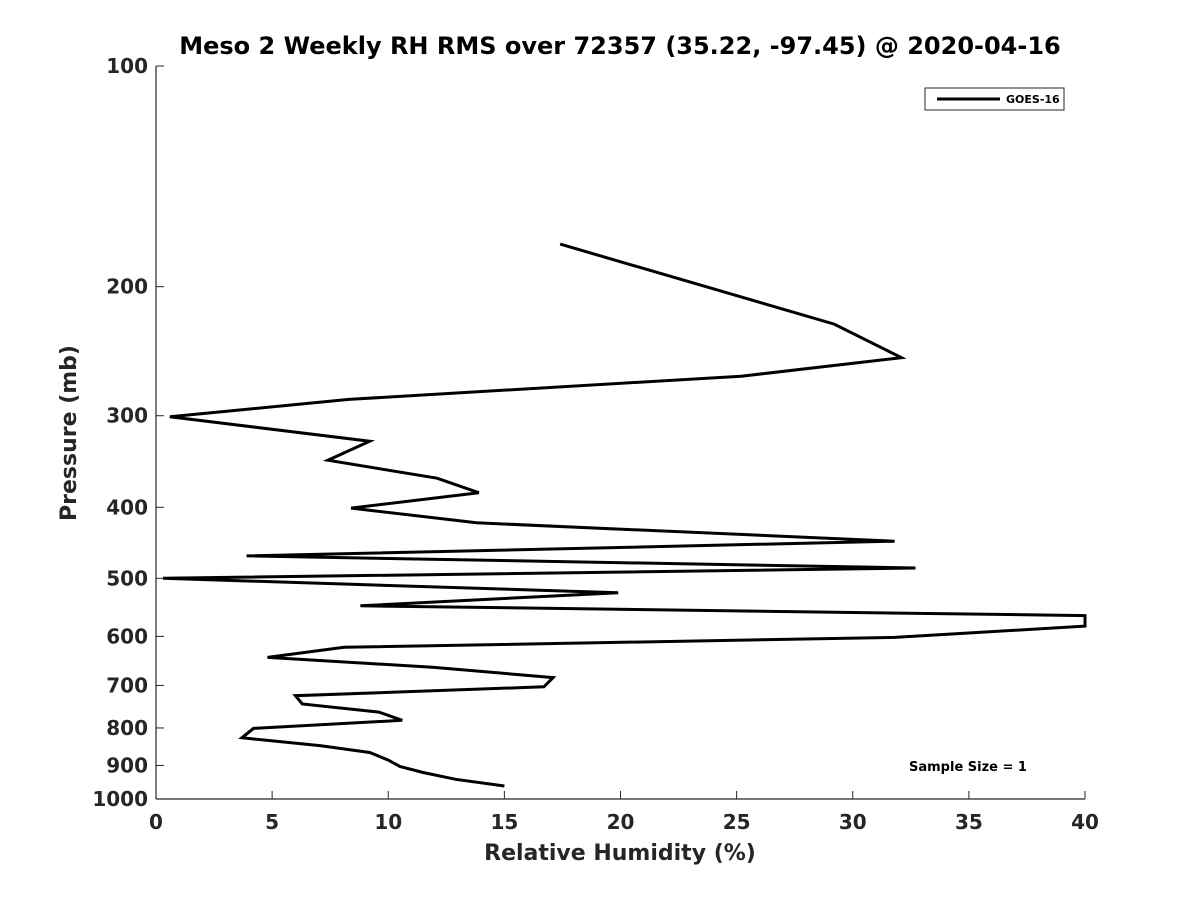  What do you see at coordinates (737, 822) in the screenshot?
I see `x-tick-label: 25` at bounding box center [737, 822].